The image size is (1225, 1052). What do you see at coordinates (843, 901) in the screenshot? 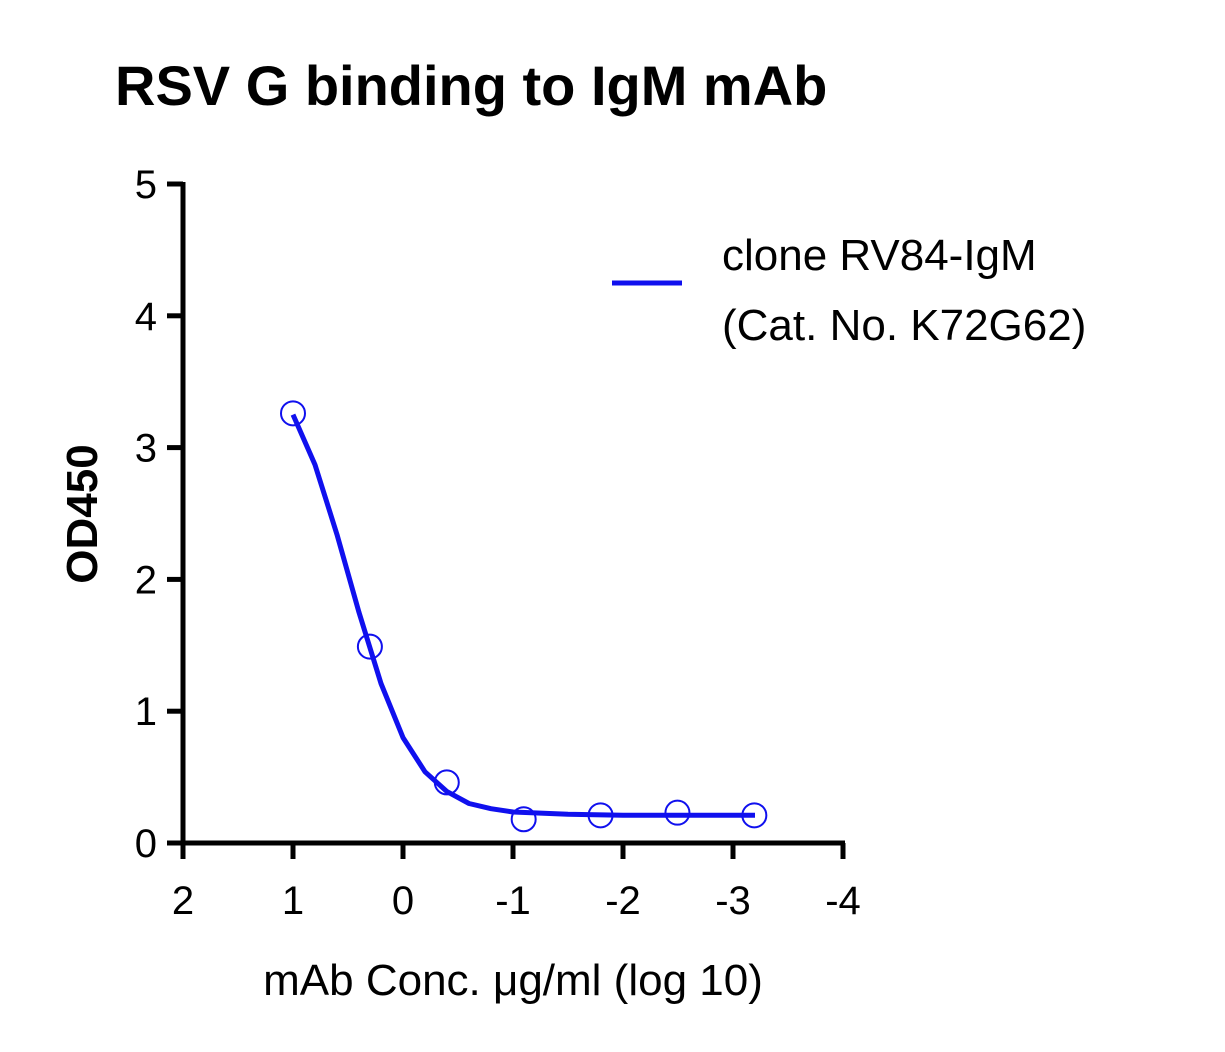
I see `x-tick-label: -4` at bounding box center [843, 901].